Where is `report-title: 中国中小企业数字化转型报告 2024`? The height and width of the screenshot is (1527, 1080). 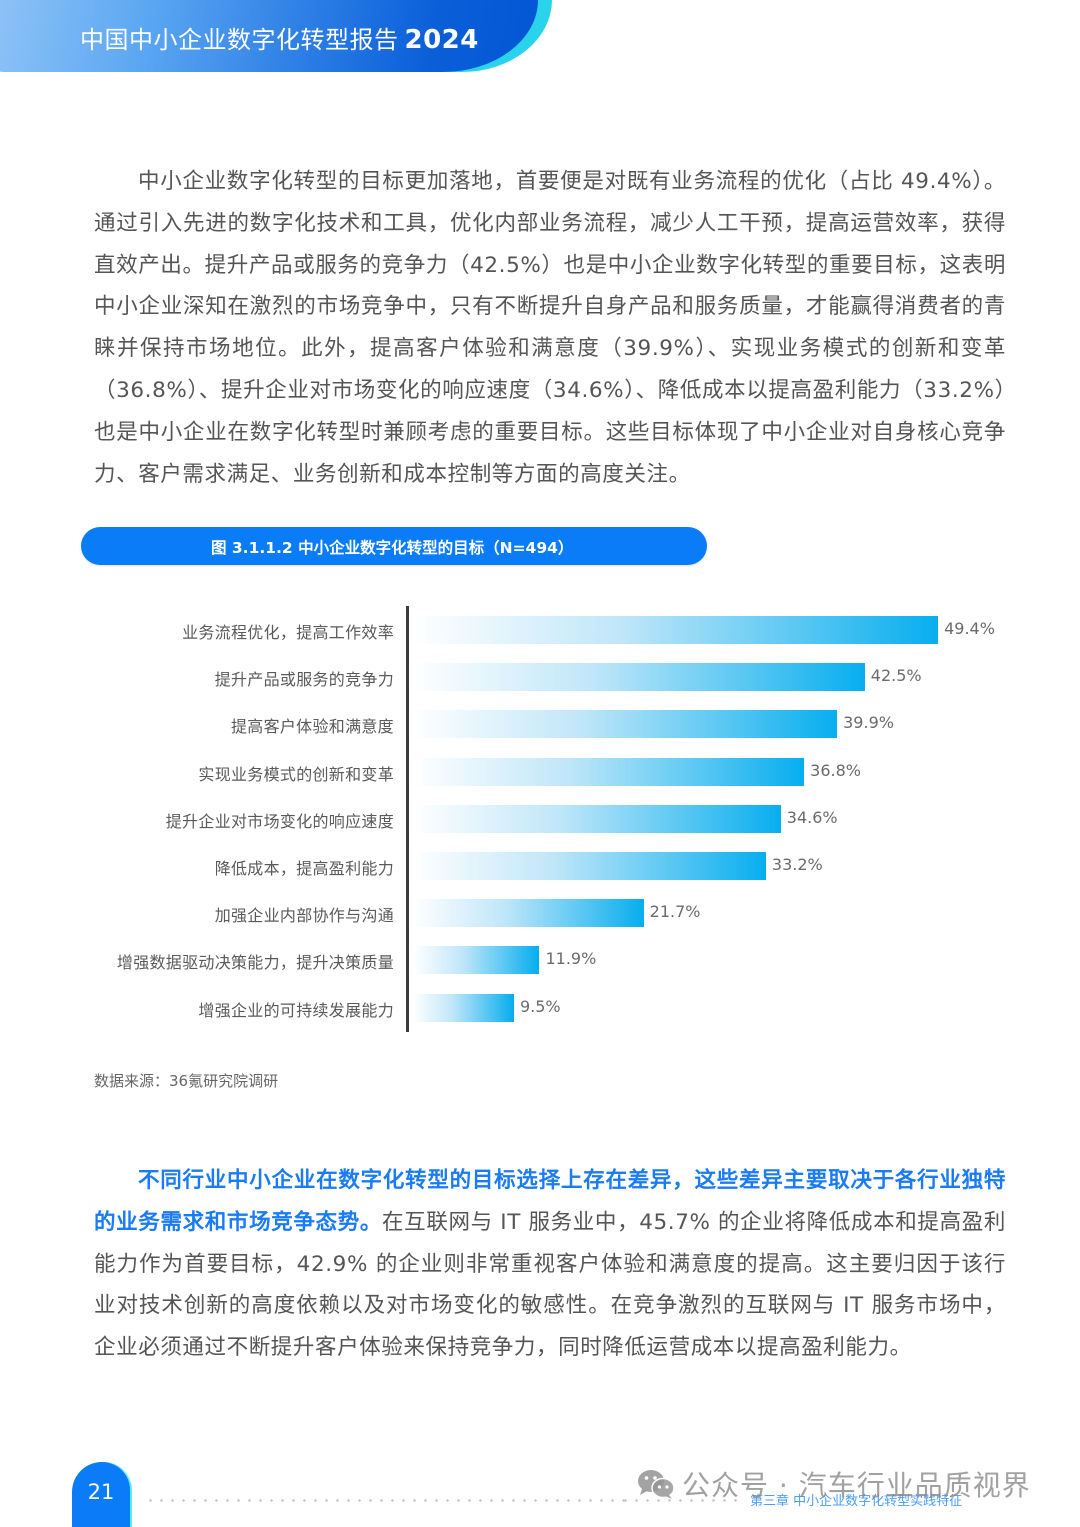
report-title: 中国中小企业数字化转型报告 2024 is located at coordinates (279, 37).